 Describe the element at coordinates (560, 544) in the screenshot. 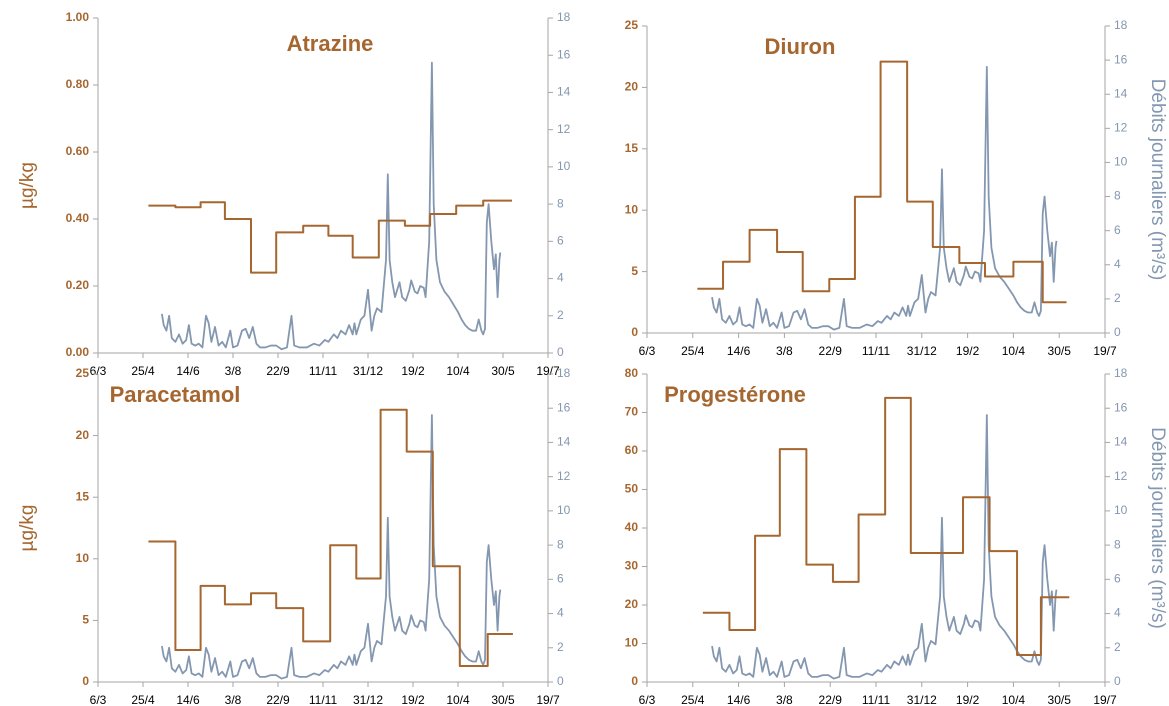

I see `y2-tick-label: 8` at that location.